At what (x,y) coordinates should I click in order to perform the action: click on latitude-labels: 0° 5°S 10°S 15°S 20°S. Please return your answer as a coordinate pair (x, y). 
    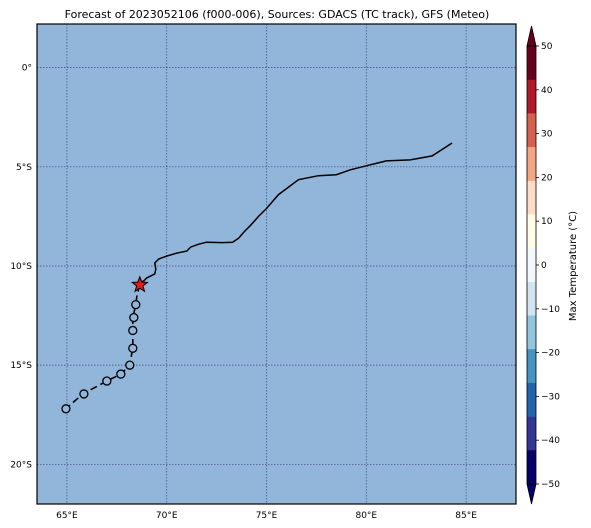
    Looking at the image, I should click on (21, 267).